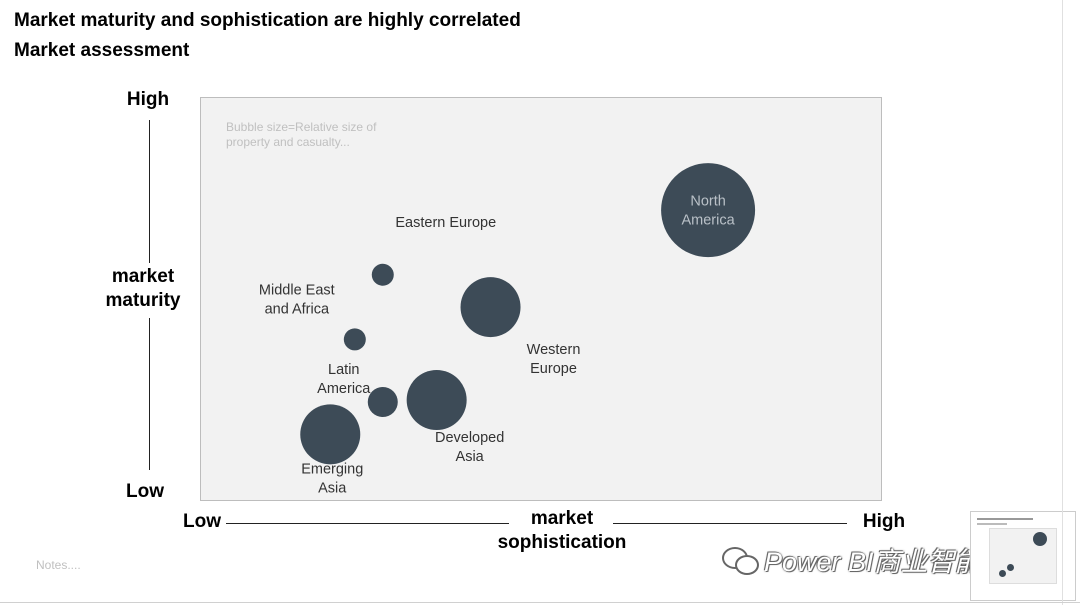 The image size is (1080, 605). I want to click on x-axis-high-label: High, so click(884, 521).